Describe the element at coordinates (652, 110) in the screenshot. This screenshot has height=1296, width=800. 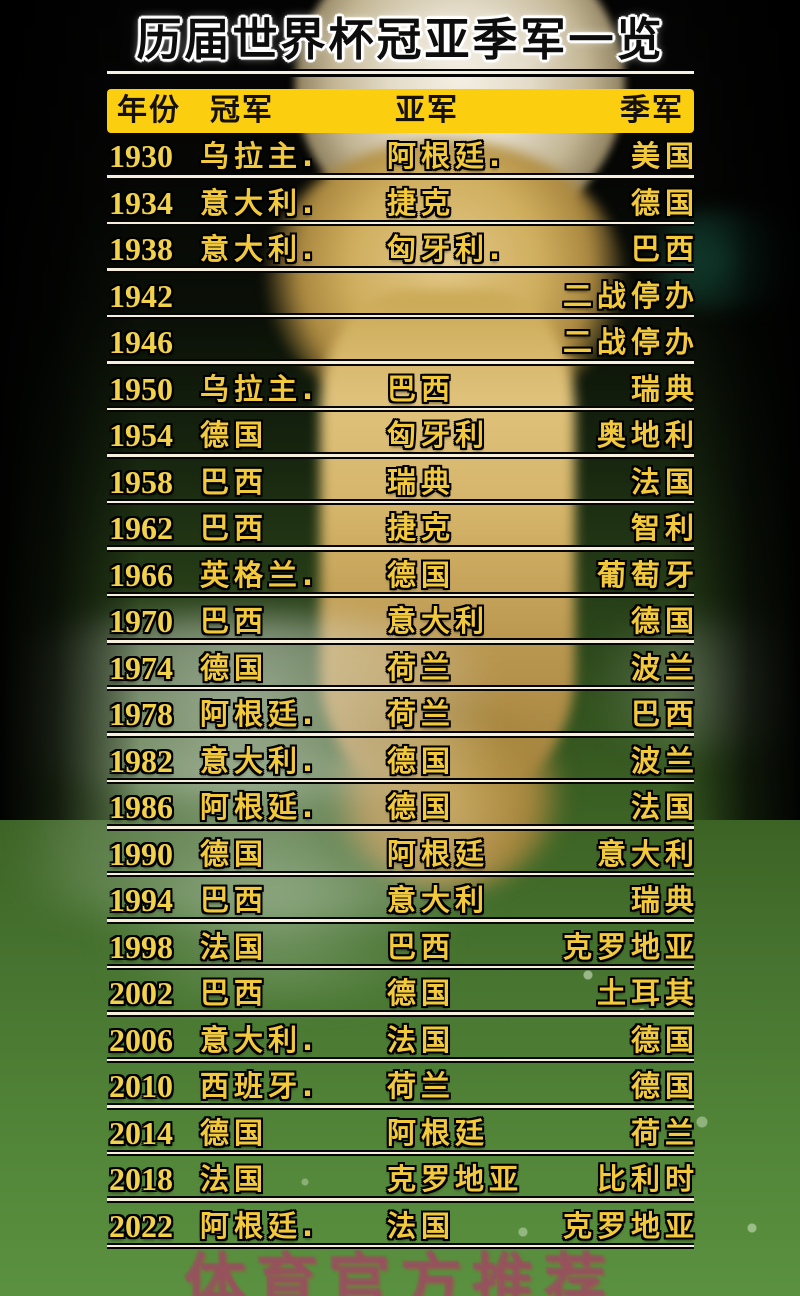
I see `header-third: 季军` at that location.